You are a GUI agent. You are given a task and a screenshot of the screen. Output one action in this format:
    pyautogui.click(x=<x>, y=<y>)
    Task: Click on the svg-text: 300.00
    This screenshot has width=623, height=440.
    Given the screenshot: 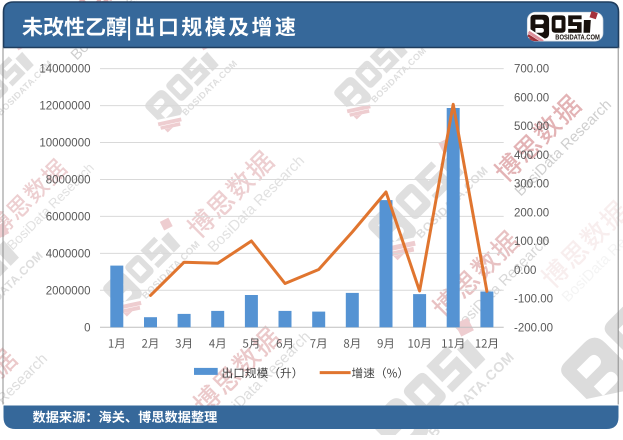 What is the action you would take?
    pyautogui.click(x=531, y=185)
    